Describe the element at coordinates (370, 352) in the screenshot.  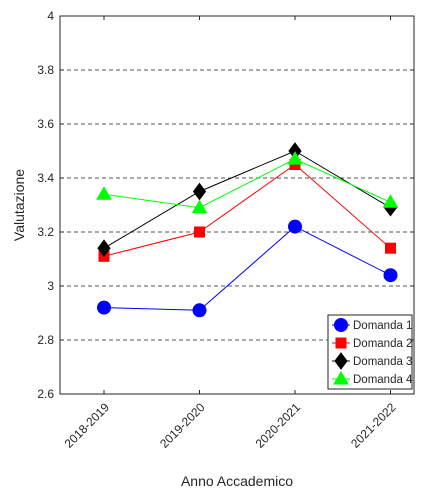
I see `legend: Domanda 1 Domanda 2 Domanda 3 Domanda 4` at that location.